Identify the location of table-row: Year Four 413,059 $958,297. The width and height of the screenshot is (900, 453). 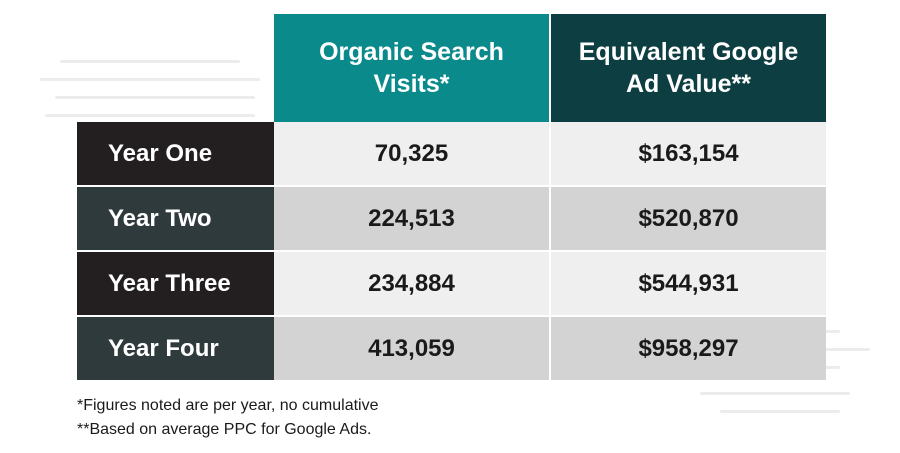
(451, 348).